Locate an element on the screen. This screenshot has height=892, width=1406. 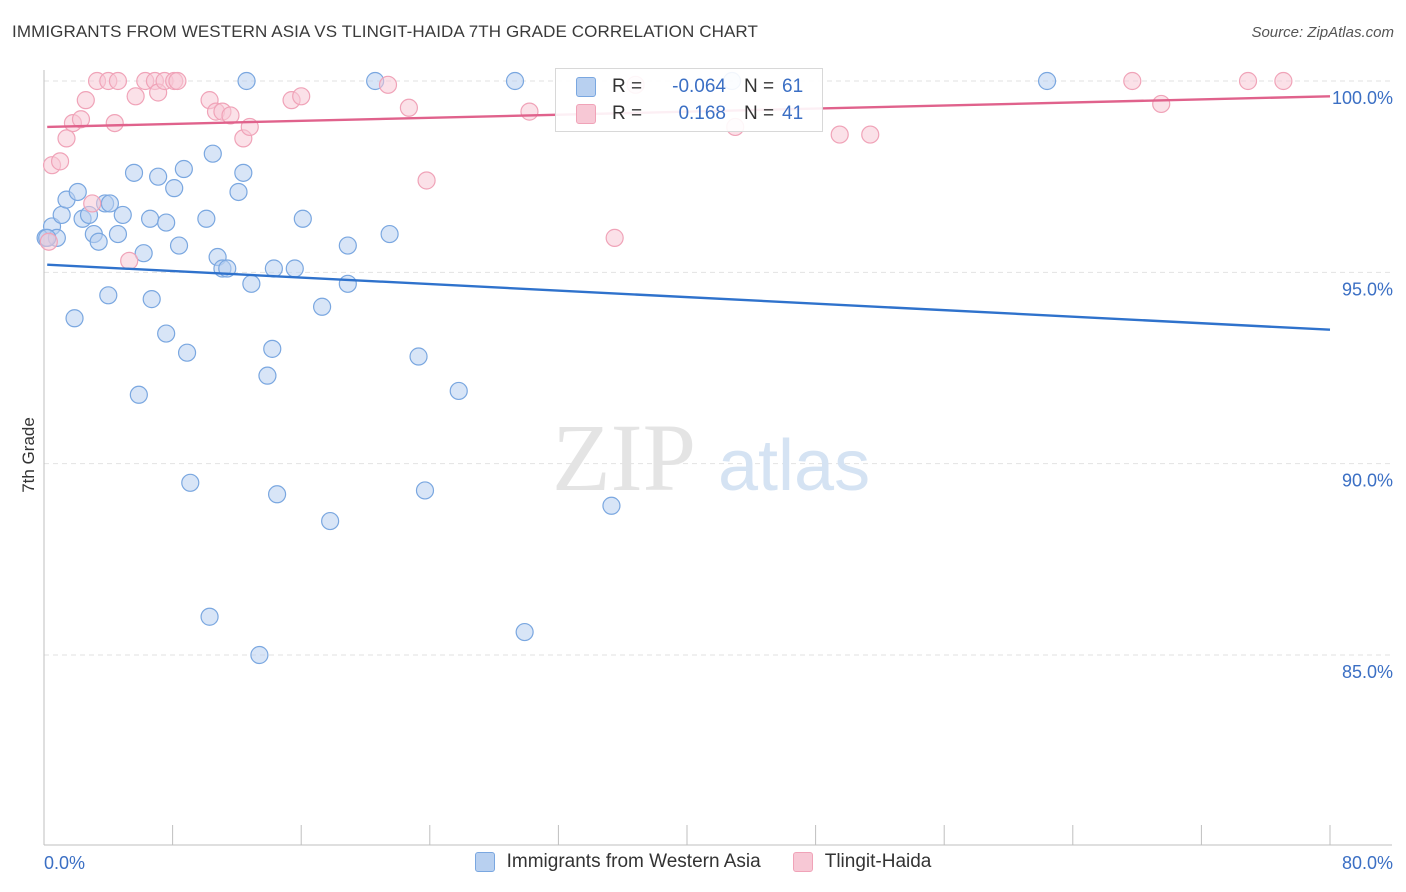
source-credit: Source: ZipAtlas.com is located at coordinates (1322, 32).